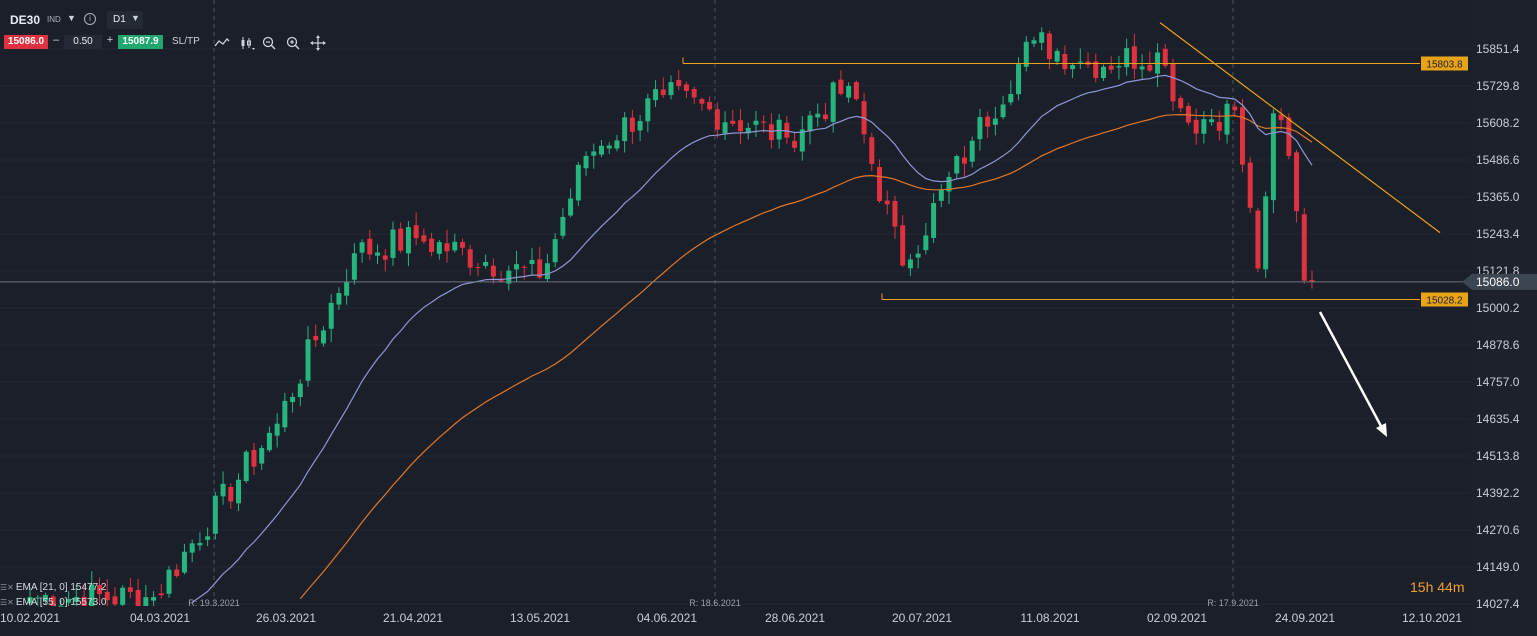  Describe the element at coordinates (1498, 234) in the screenshot. I see `y-tick-label: 15243.4` at that location.